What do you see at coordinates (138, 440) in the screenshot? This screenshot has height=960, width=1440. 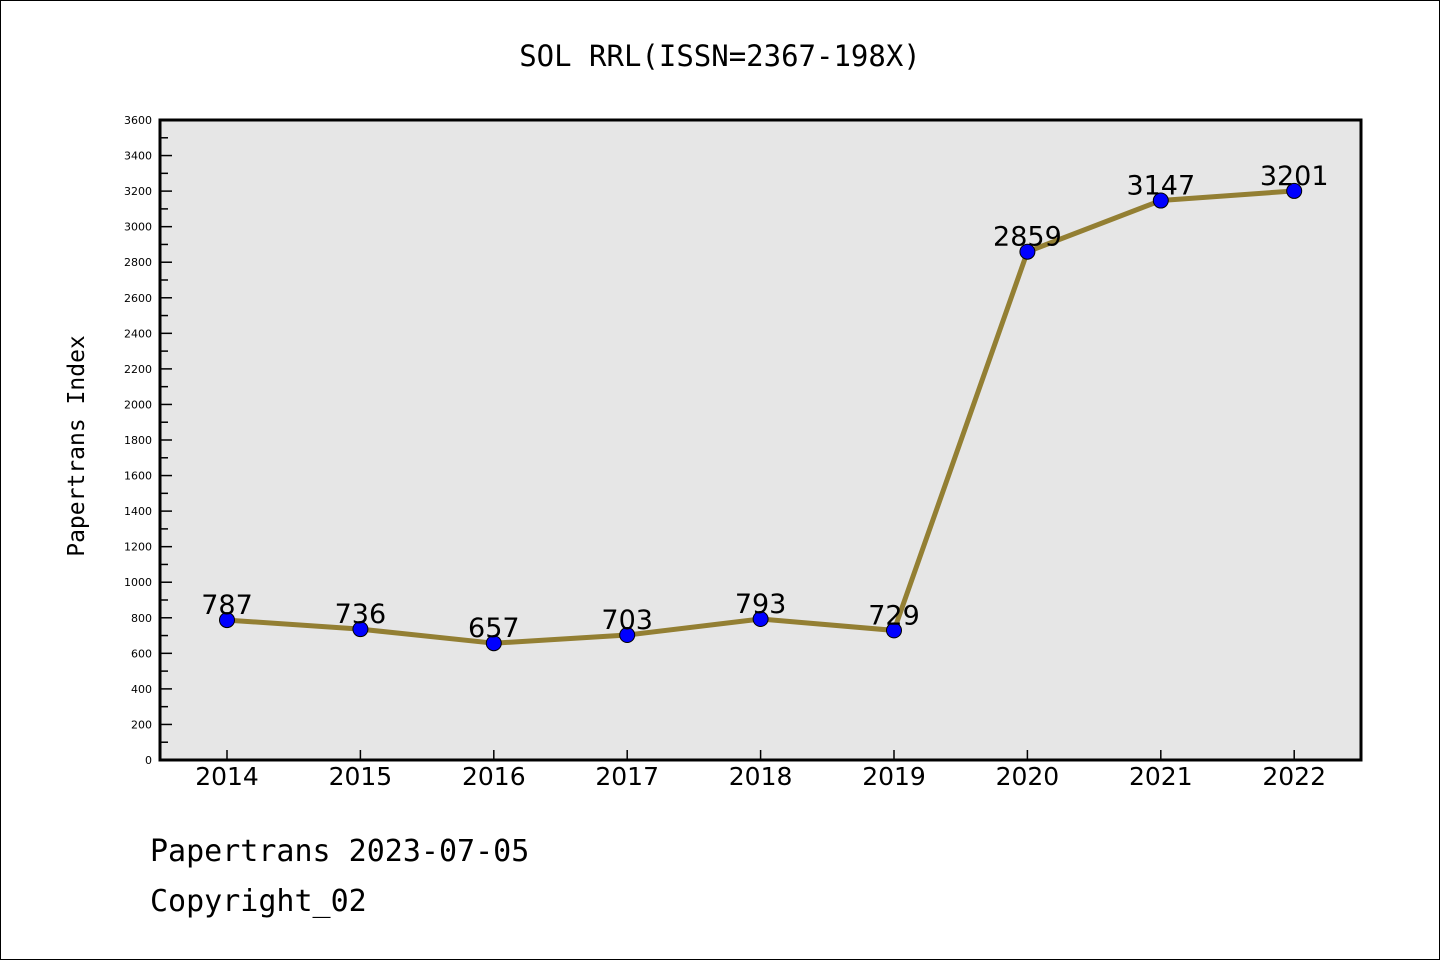 I see `y-tick-label: 1800` at bounding box center [138, 440].